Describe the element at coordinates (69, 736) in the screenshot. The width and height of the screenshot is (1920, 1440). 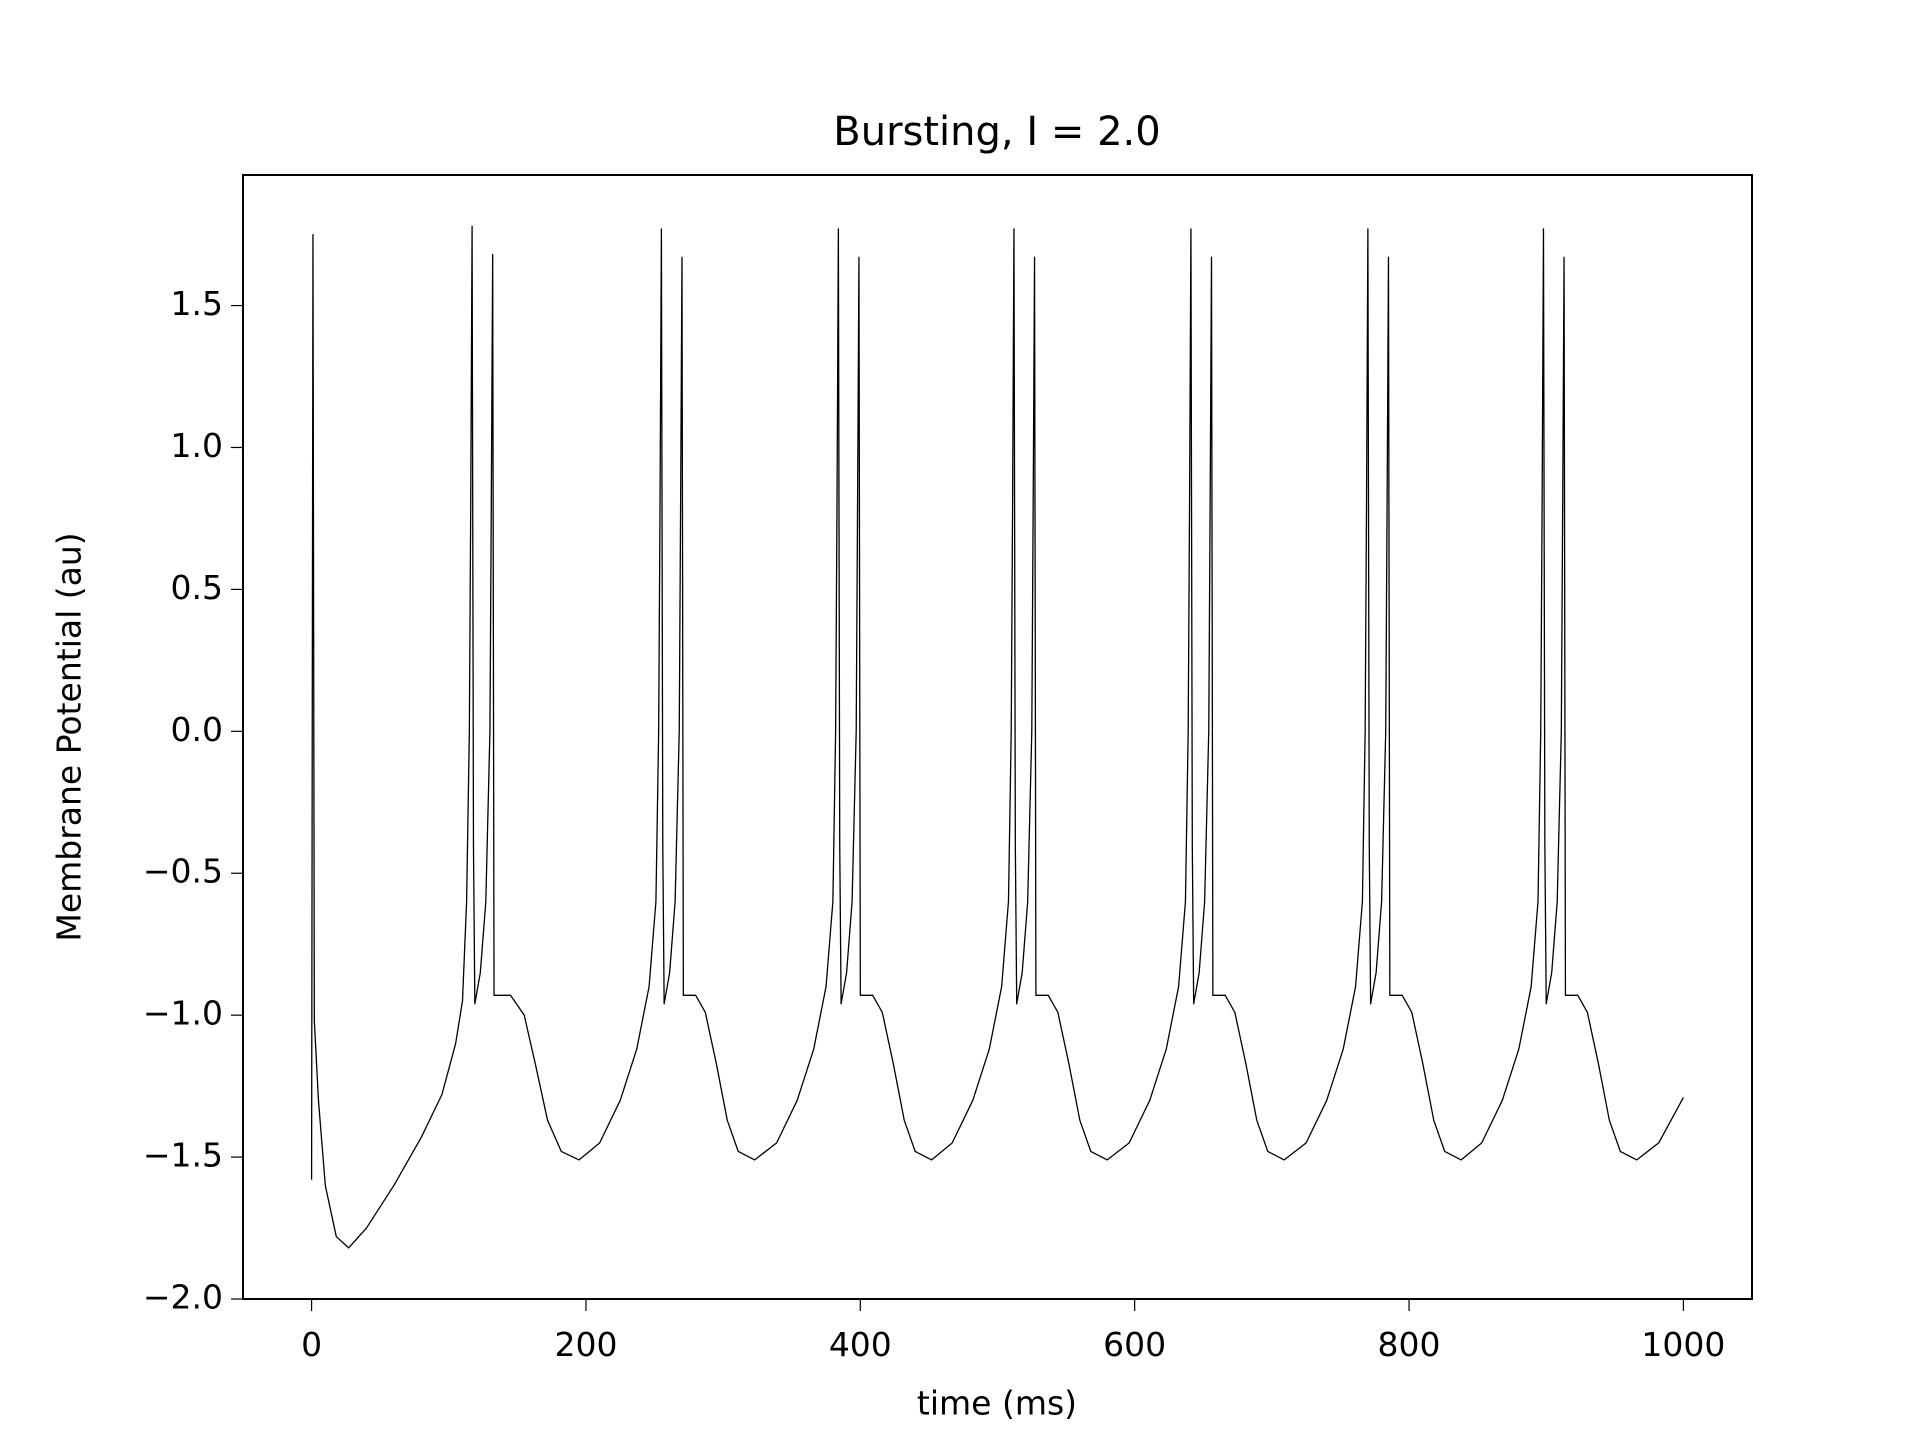
I see `y-axis-label: Membrane Potential (au)` at that location.